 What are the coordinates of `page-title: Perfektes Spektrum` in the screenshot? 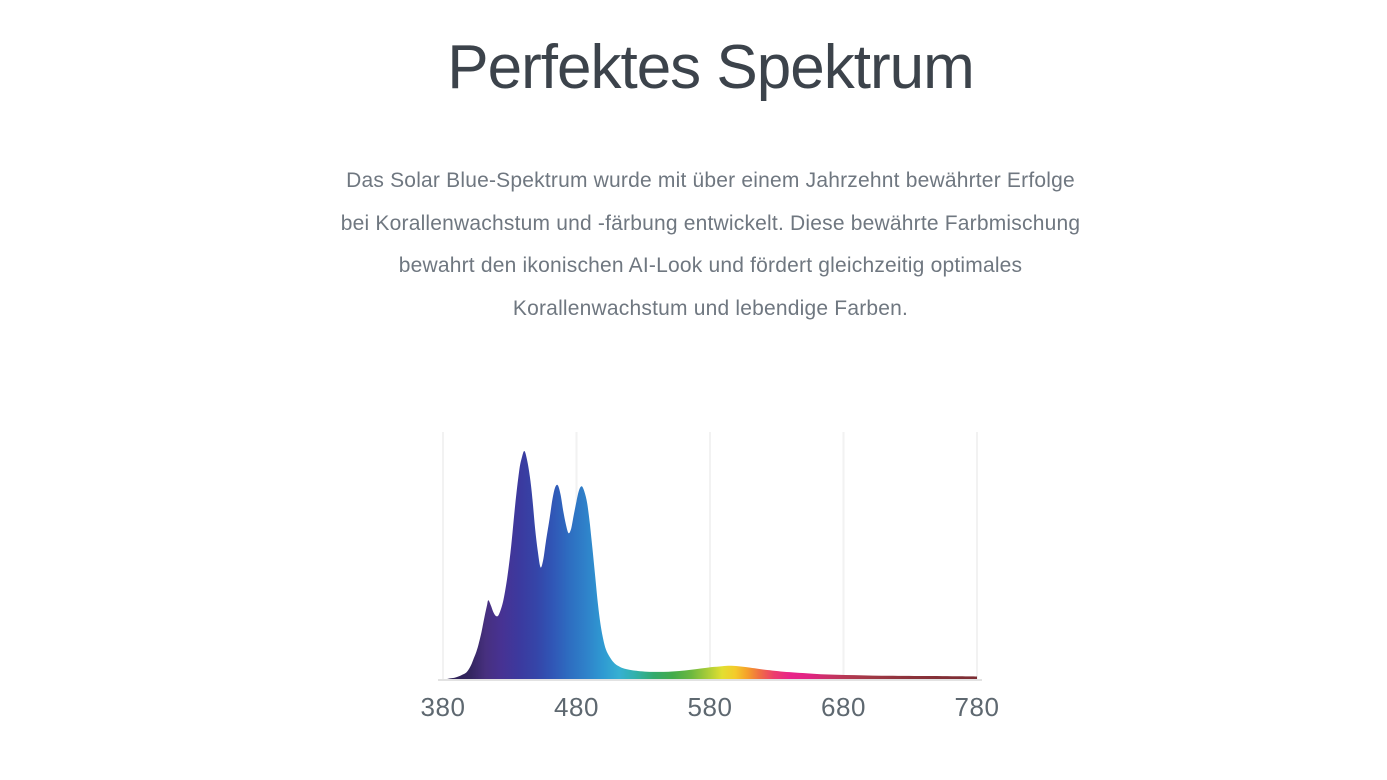 It's located at (710, 67).